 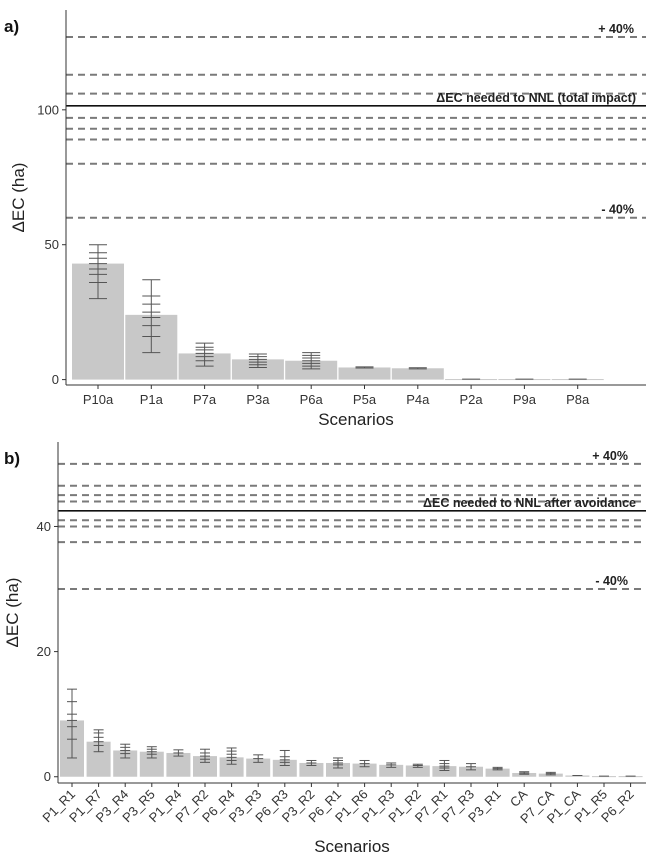 I want to click on x-tick-label: P5a, so click(x=365, y=399).